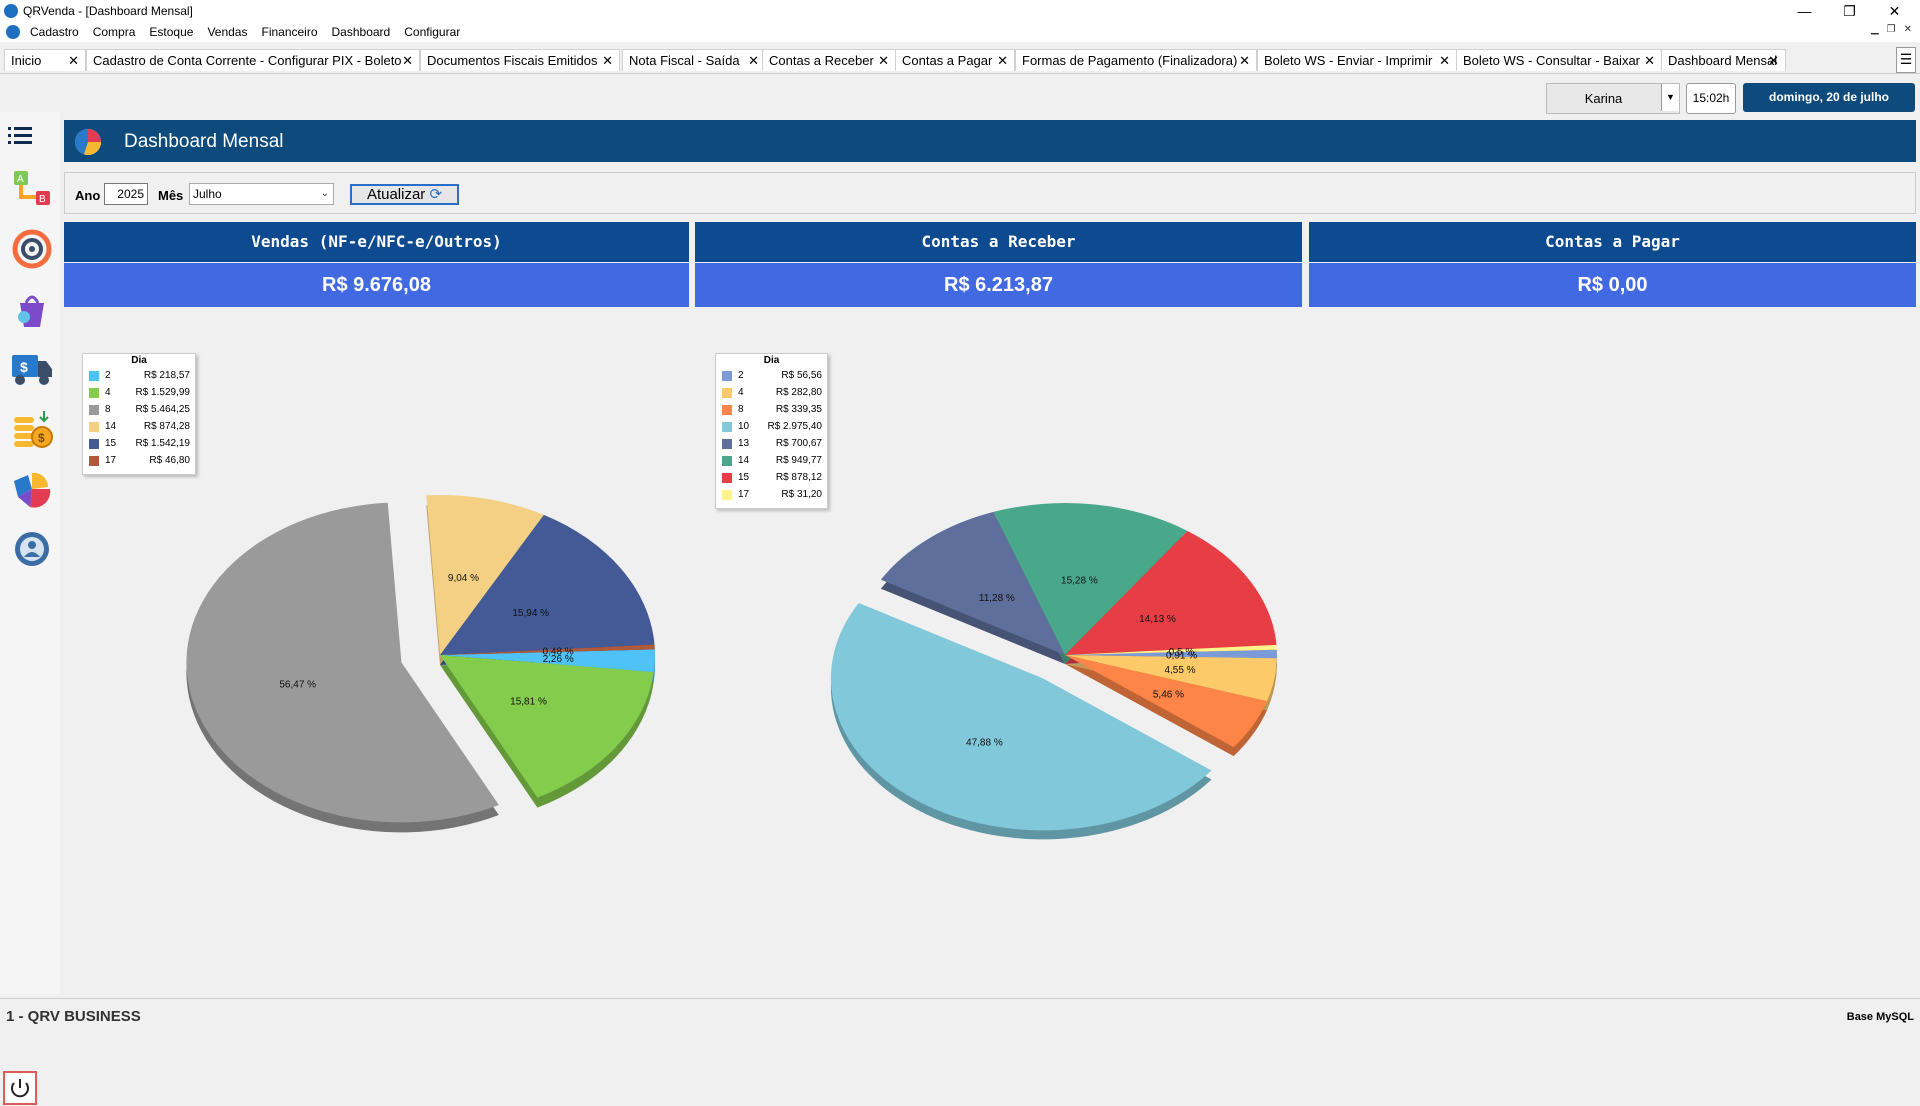 This screenshot has height=1106, width=1920. I want to click on tab-contas-pagar: Contas a Pagar ✕, so click(955, 60).